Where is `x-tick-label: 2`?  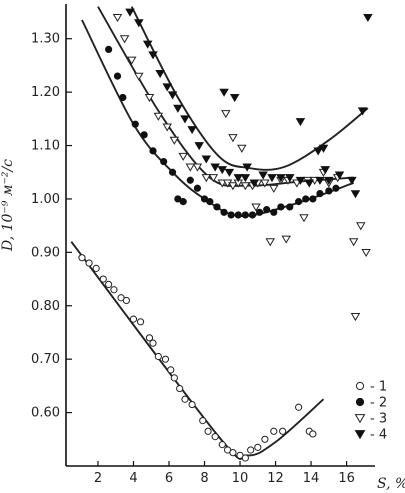
x-tick-label: 2 is located at coordinates (98, 478).